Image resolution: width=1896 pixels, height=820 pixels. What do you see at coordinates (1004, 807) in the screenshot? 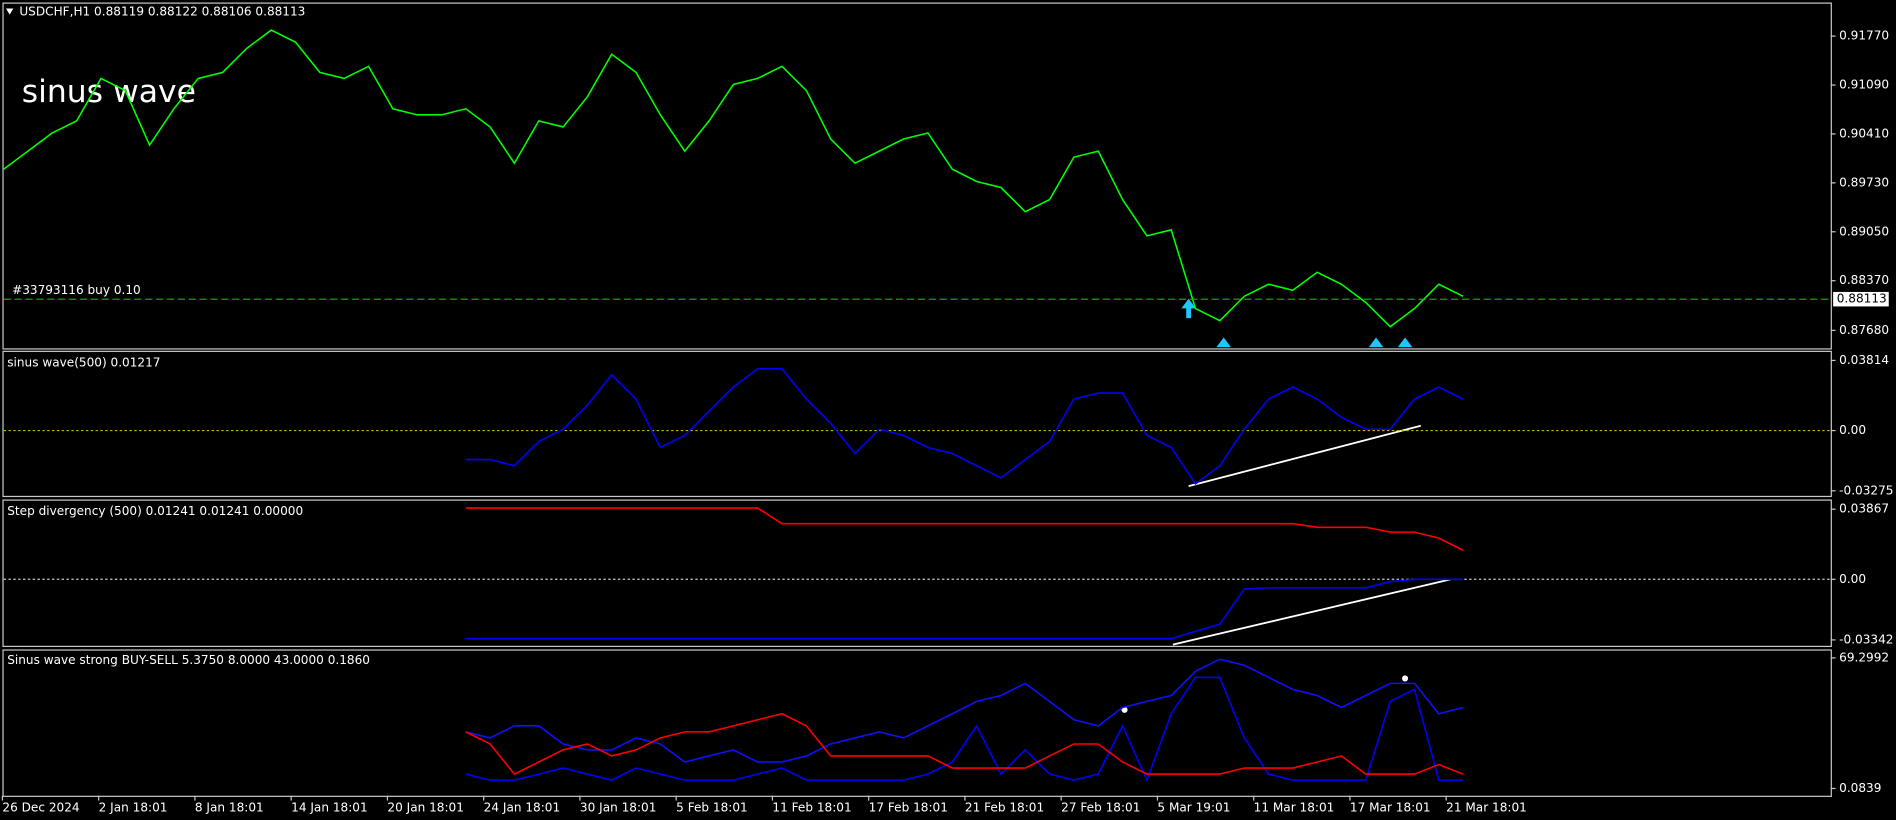
I see `x-tick-label: 21 Feb 18:01` at bounding box center [1004, 807].